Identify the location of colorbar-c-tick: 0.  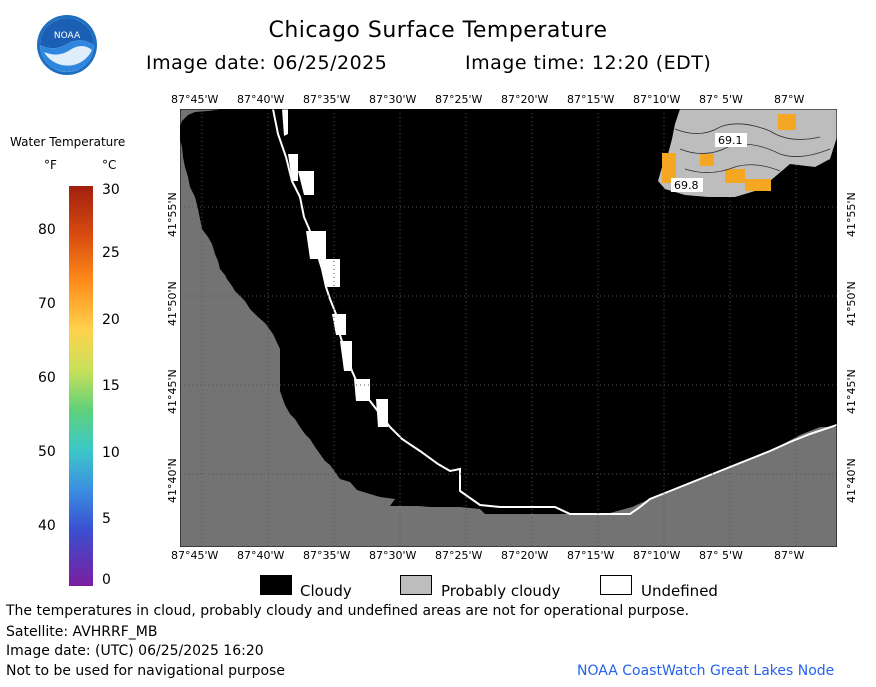
(106, 580).